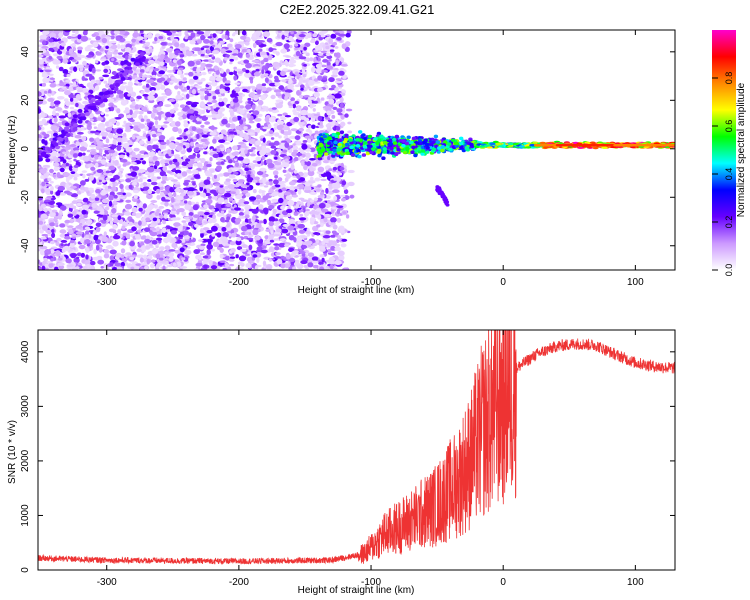 This screenshot has width=750, height=600. I want to click on chart-title: C2E2.2025.322.09.41.G21, so click(357, 9).